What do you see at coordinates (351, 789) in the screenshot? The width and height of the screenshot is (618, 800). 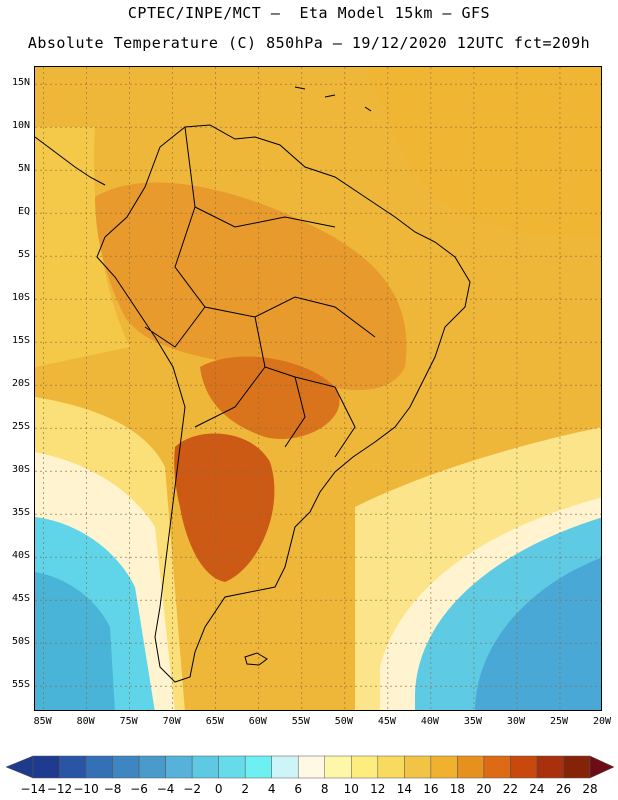 I see `colorbar-label-10: 10` at bounding box center [351, 789].